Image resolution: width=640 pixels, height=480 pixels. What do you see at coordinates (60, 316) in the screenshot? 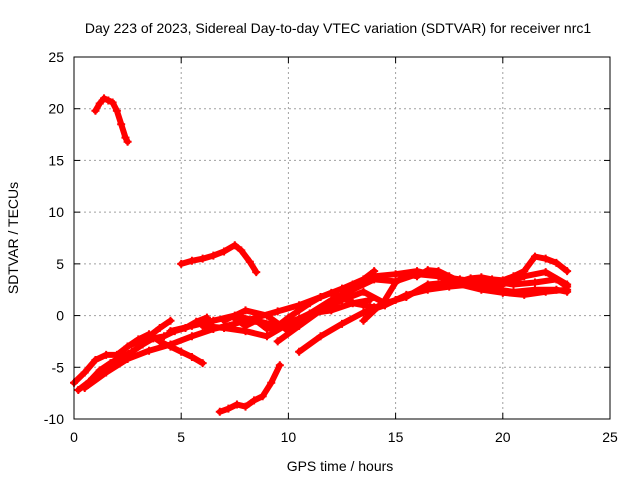
I see `y-tick-label: 0` at bounding box center [60, 316].